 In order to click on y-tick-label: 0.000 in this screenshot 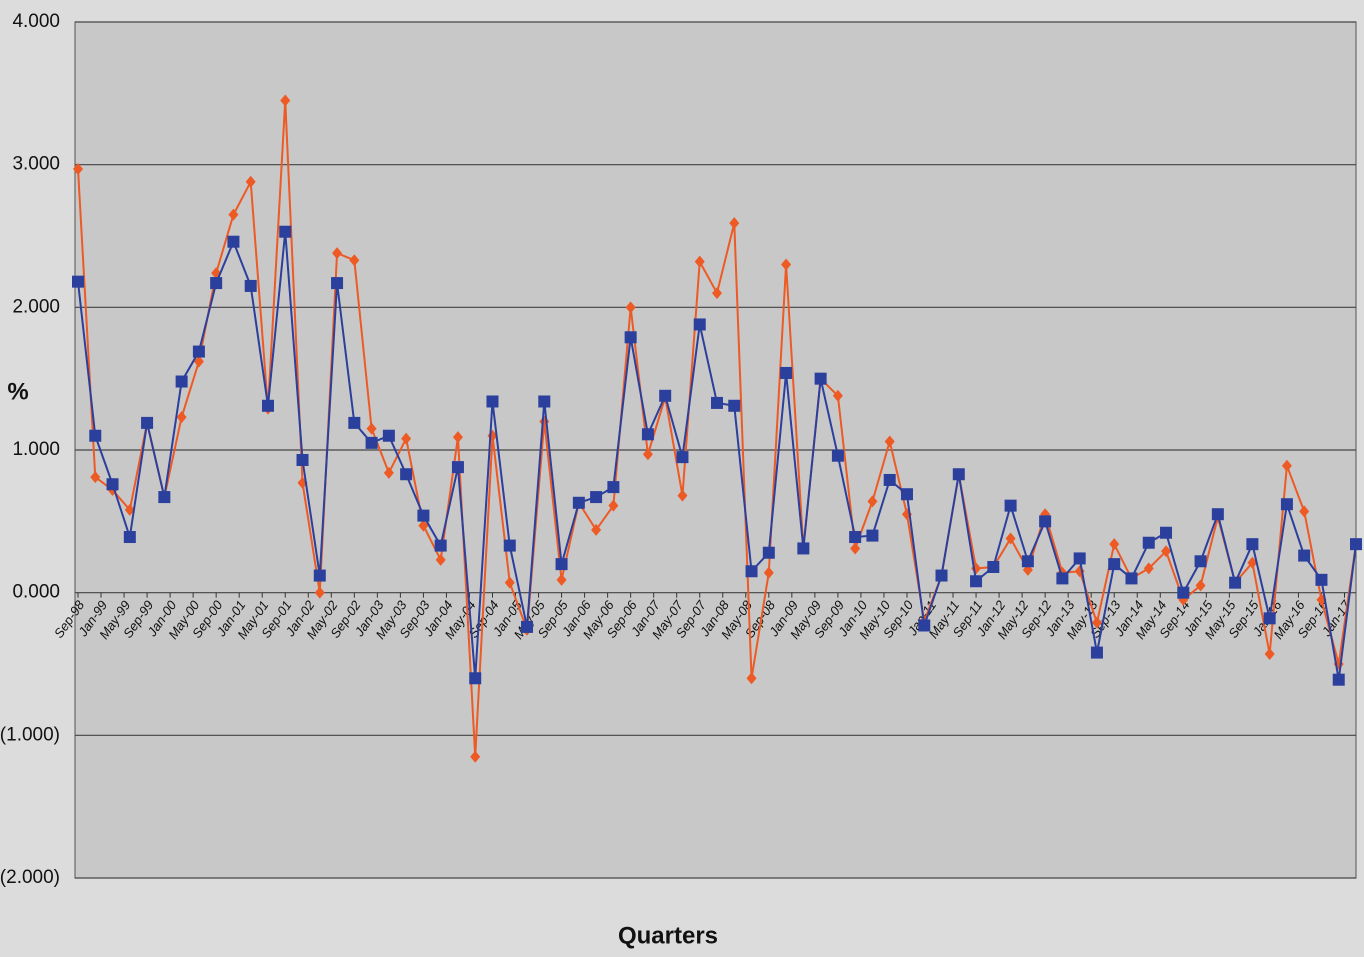, I will do `click(36, 592)`.